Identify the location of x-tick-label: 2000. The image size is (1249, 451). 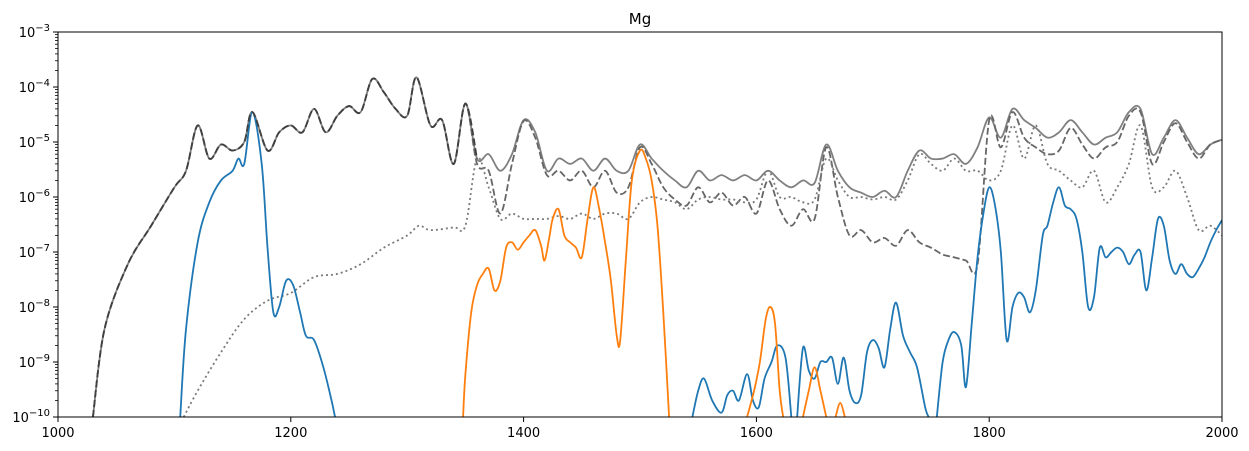
(1221, 433).